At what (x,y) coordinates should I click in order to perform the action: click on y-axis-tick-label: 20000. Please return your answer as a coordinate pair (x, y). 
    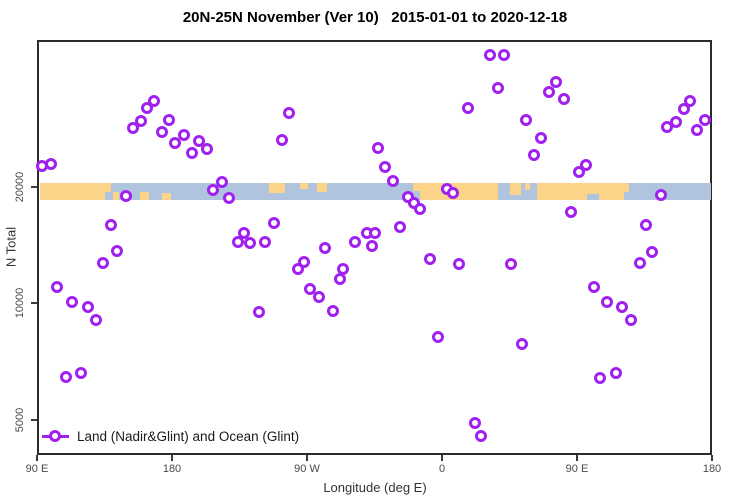
    Looking at the image, I should click on (20, 187).